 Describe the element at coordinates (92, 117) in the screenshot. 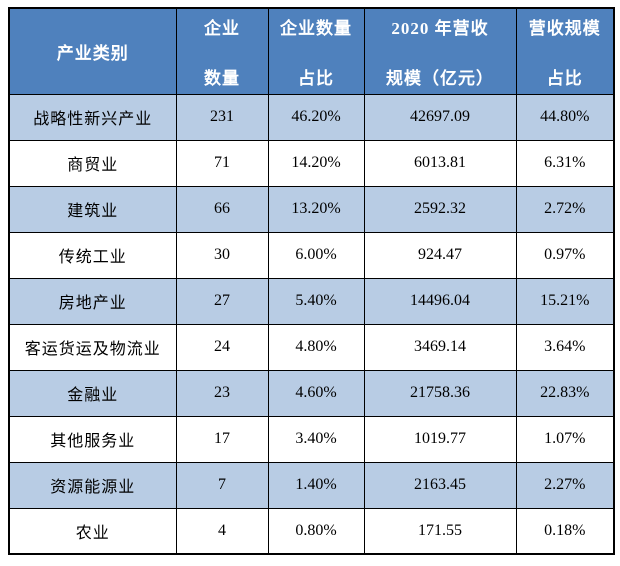

I see `cell-category: 战略性新兴产业` at that location.